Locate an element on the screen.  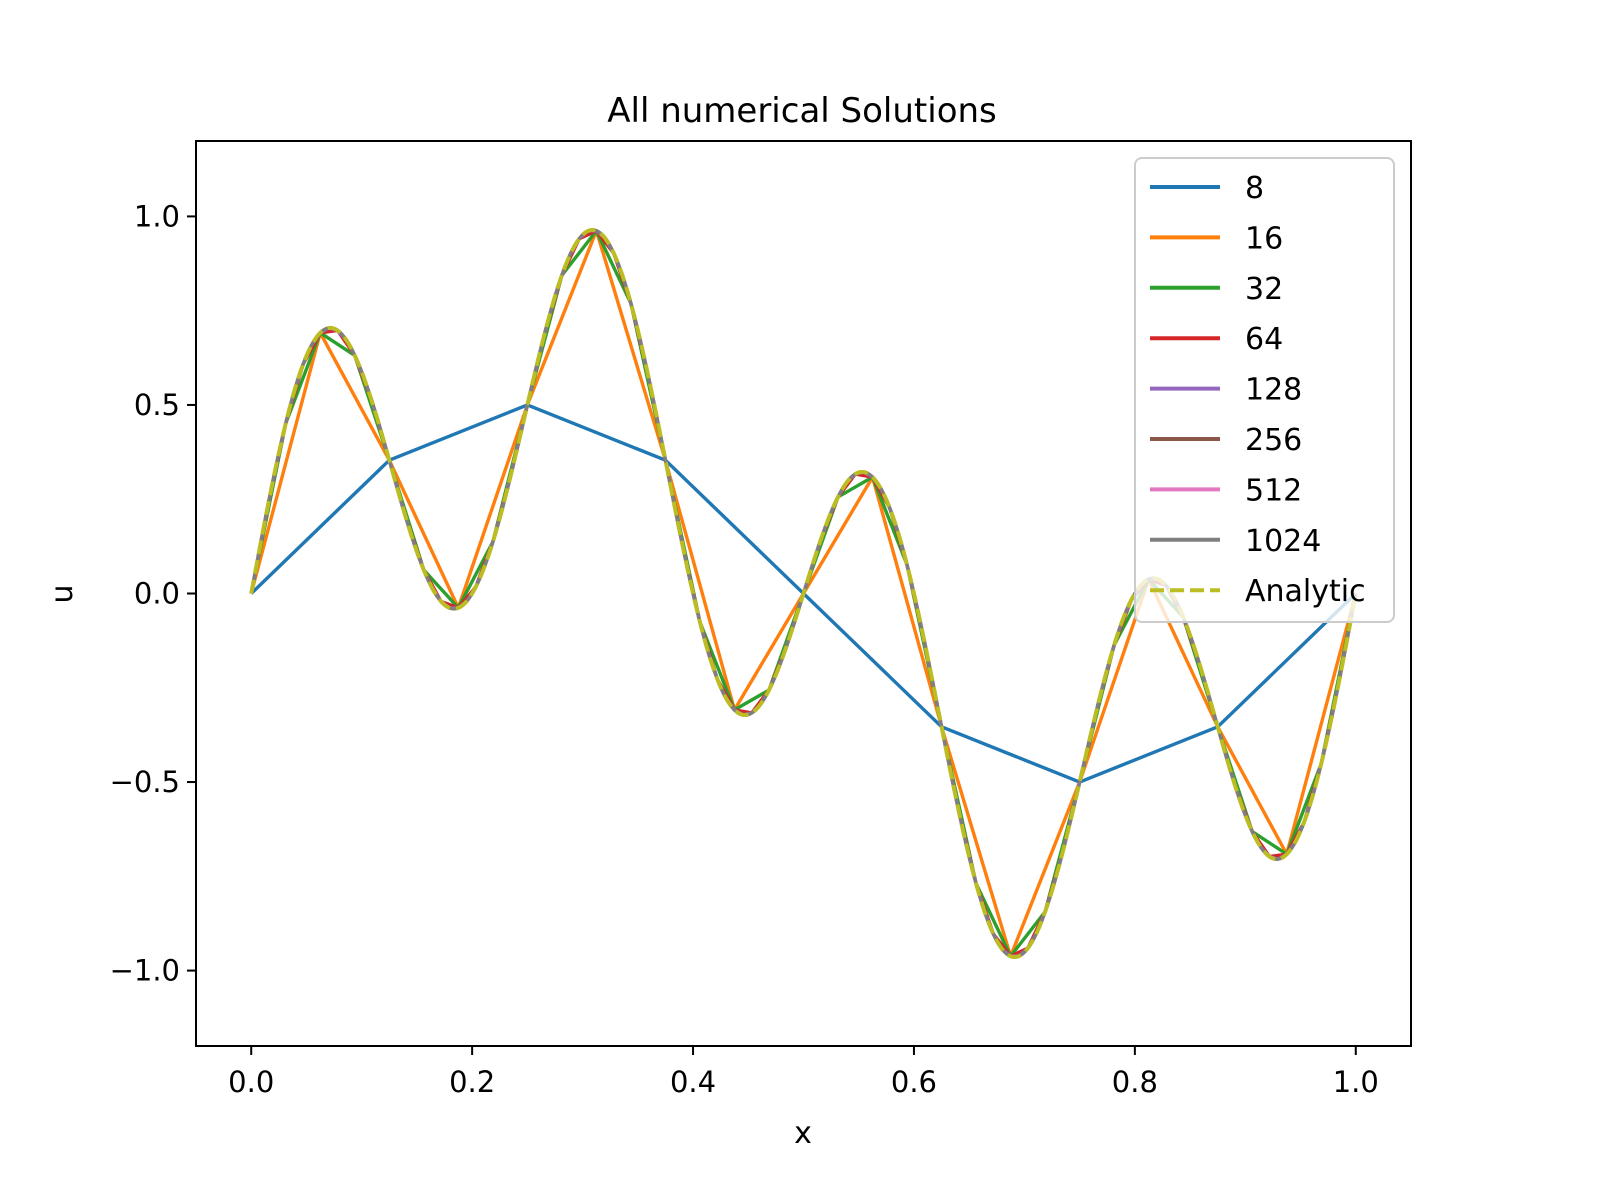
chart-title: All numerical Solutions is located at coordinates (802, 111).